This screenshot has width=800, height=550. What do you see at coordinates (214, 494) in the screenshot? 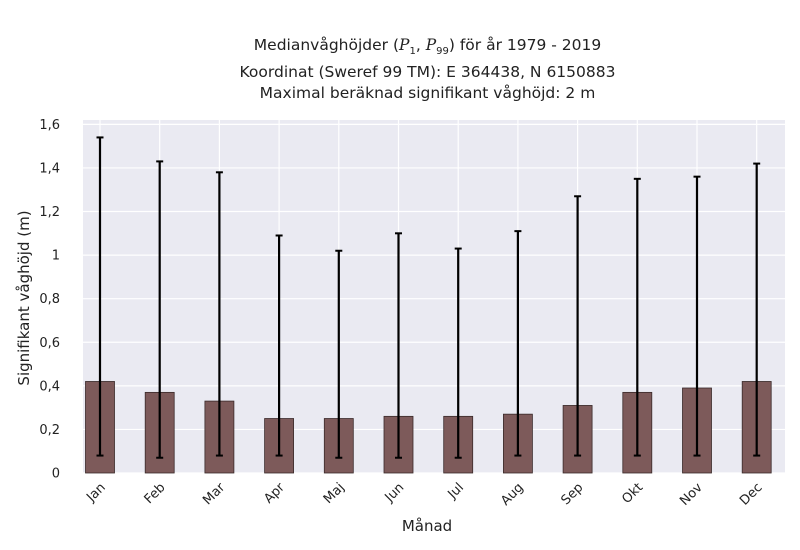
I see `x-tick-label: Mar` at bounding box center [214, 494].